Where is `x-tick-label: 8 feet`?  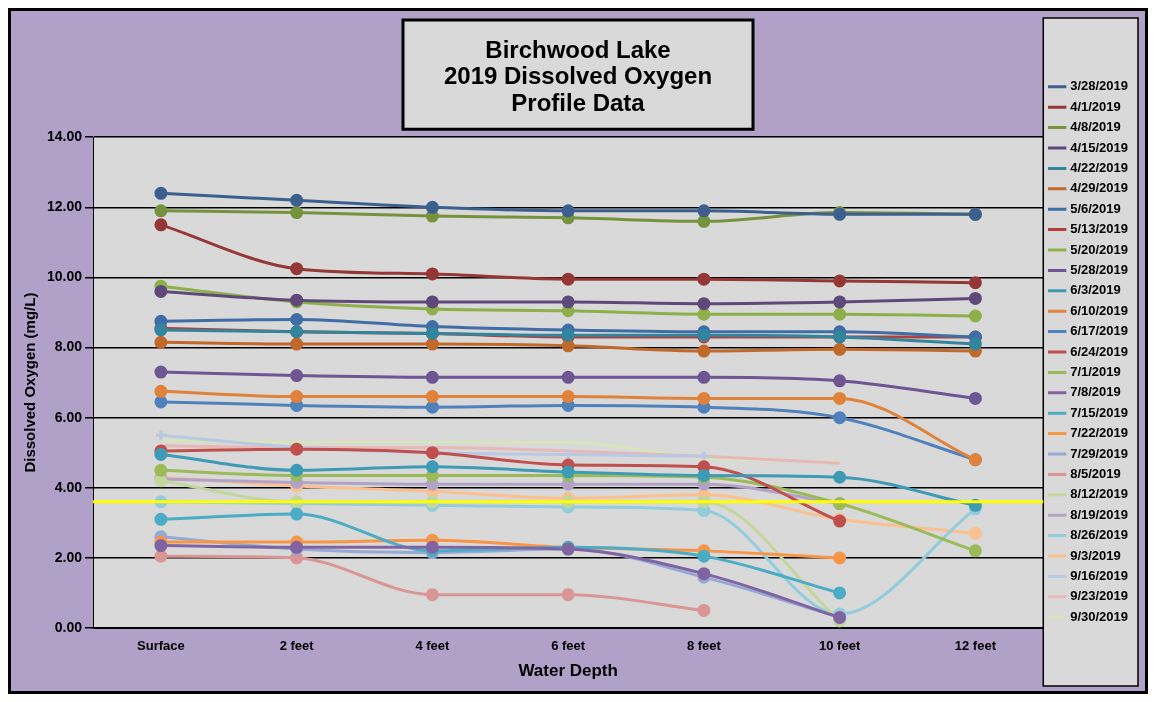
x-tick-label: 8 feet is located at coordinates (704, 646).